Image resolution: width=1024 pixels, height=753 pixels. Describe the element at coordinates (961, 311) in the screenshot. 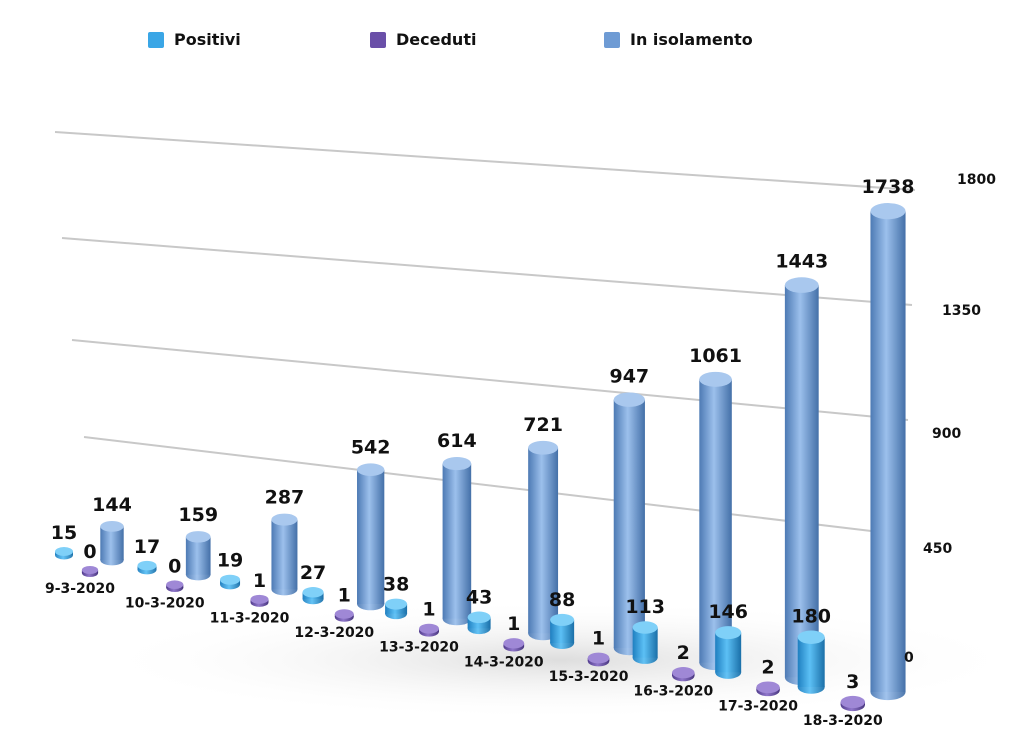

I see `y-tick-label: 1350` at that location.